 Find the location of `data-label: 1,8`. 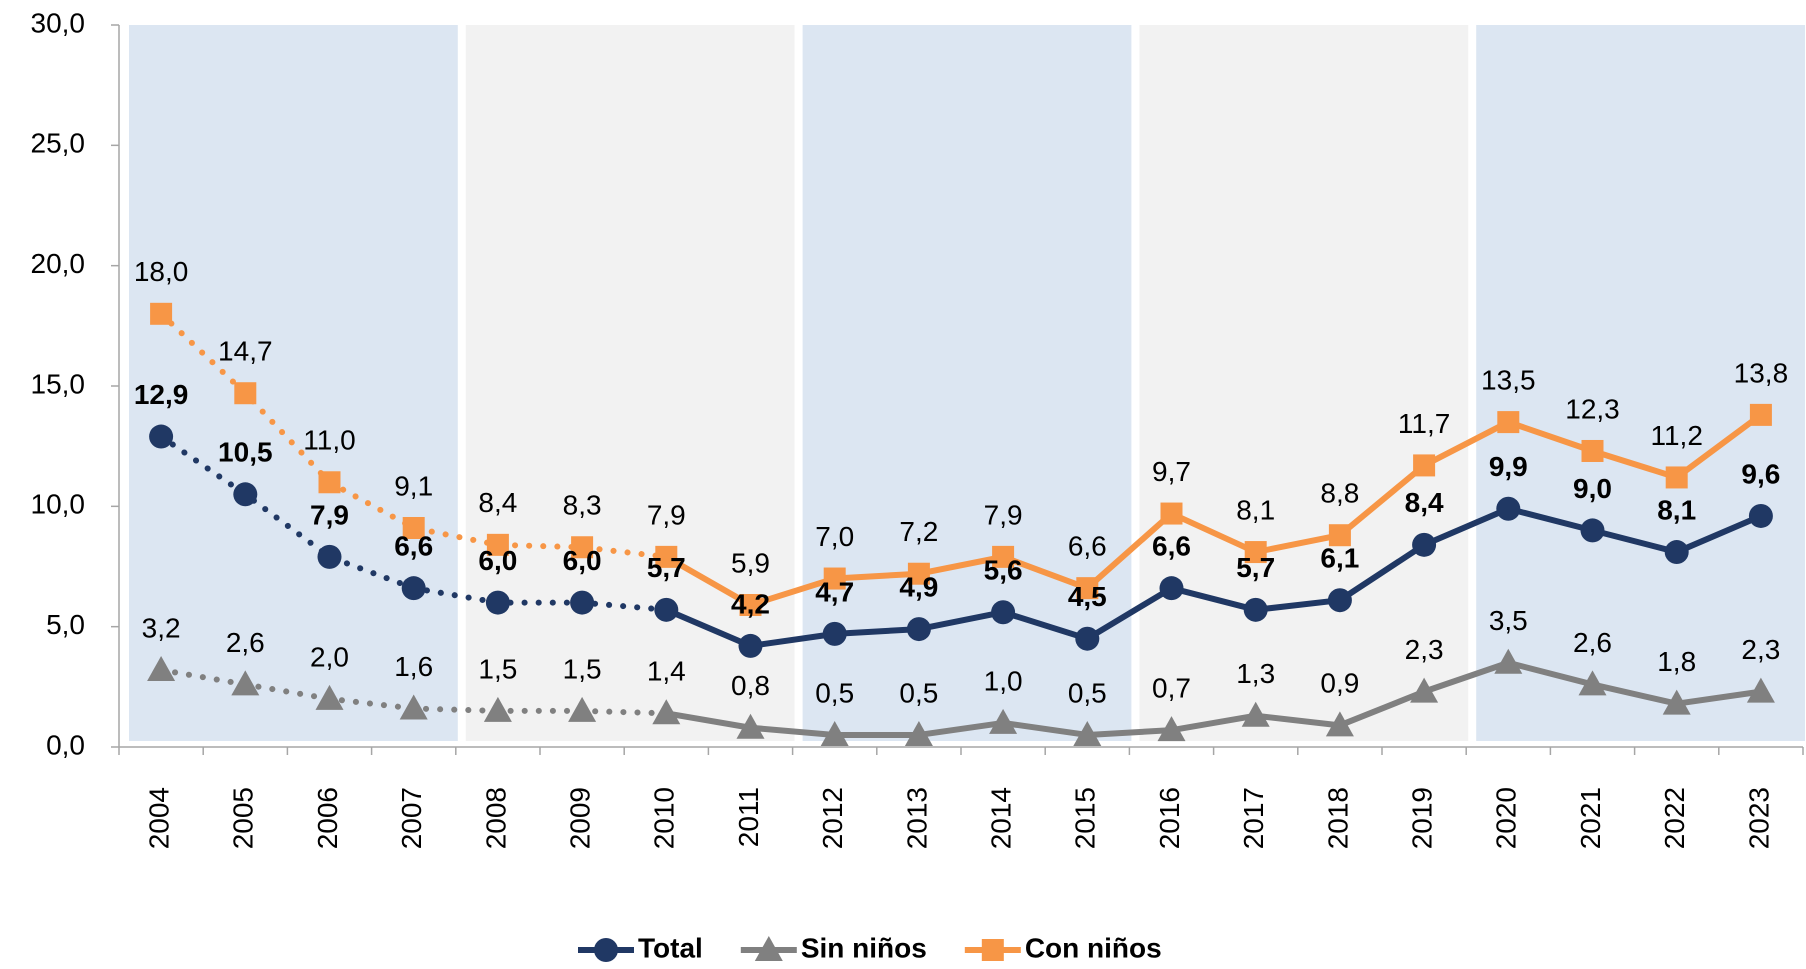

data-label: 1,8 is located at coordinates (1676, 661).